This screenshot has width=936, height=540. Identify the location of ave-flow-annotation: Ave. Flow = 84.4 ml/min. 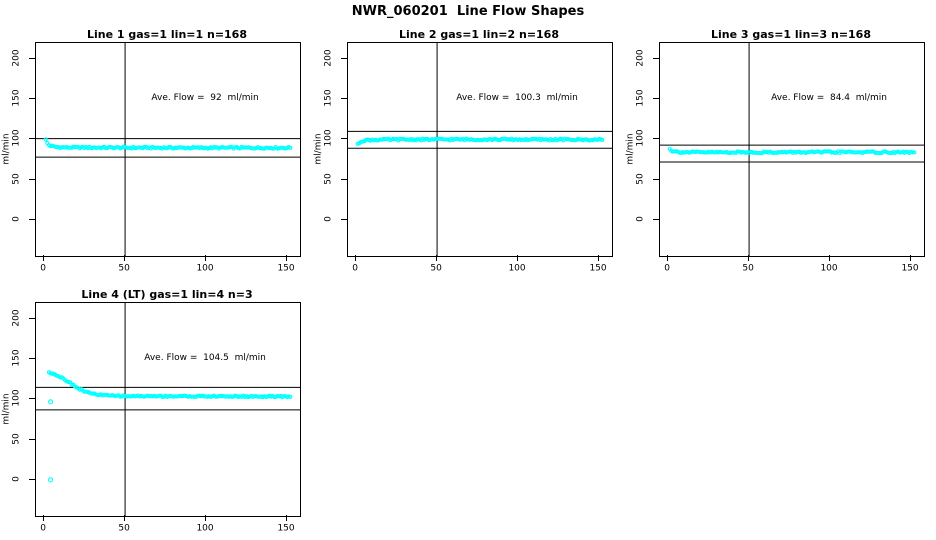
(829, 98).